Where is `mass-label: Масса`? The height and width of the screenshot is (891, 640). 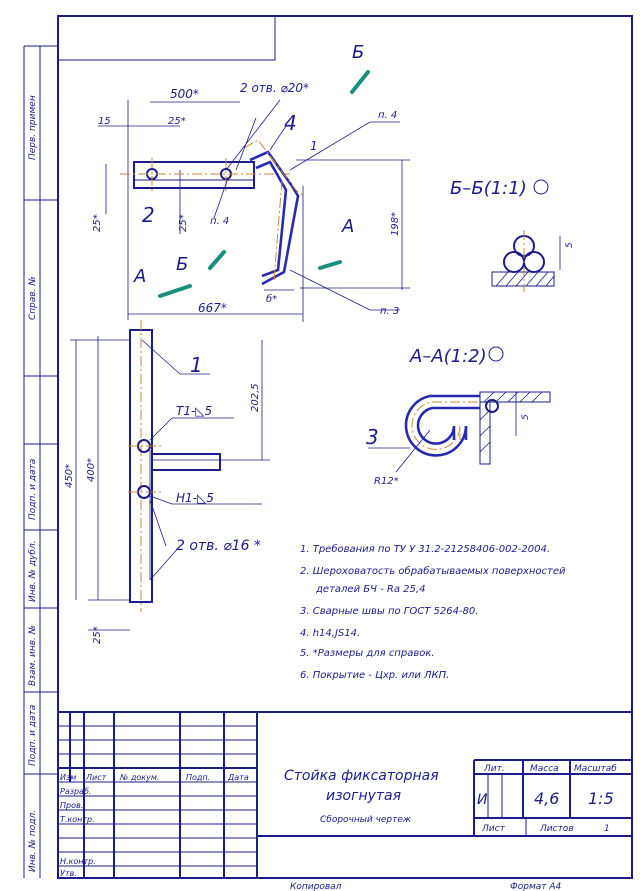
mass-label: Масса is located at coordinates (544, 769).